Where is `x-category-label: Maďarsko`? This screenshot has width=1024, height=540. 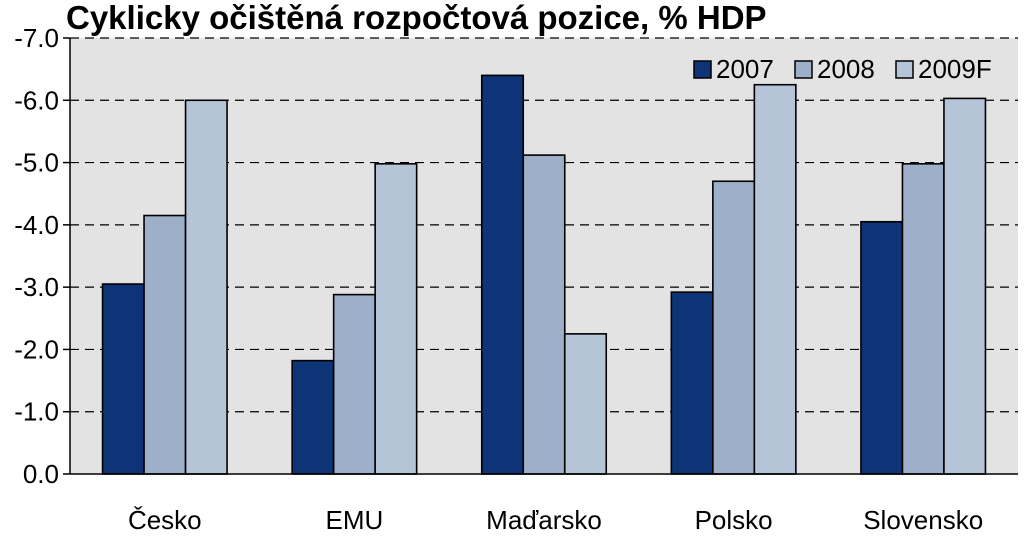 x-category-label: Maďarsko is located at coordinates (544, 520).